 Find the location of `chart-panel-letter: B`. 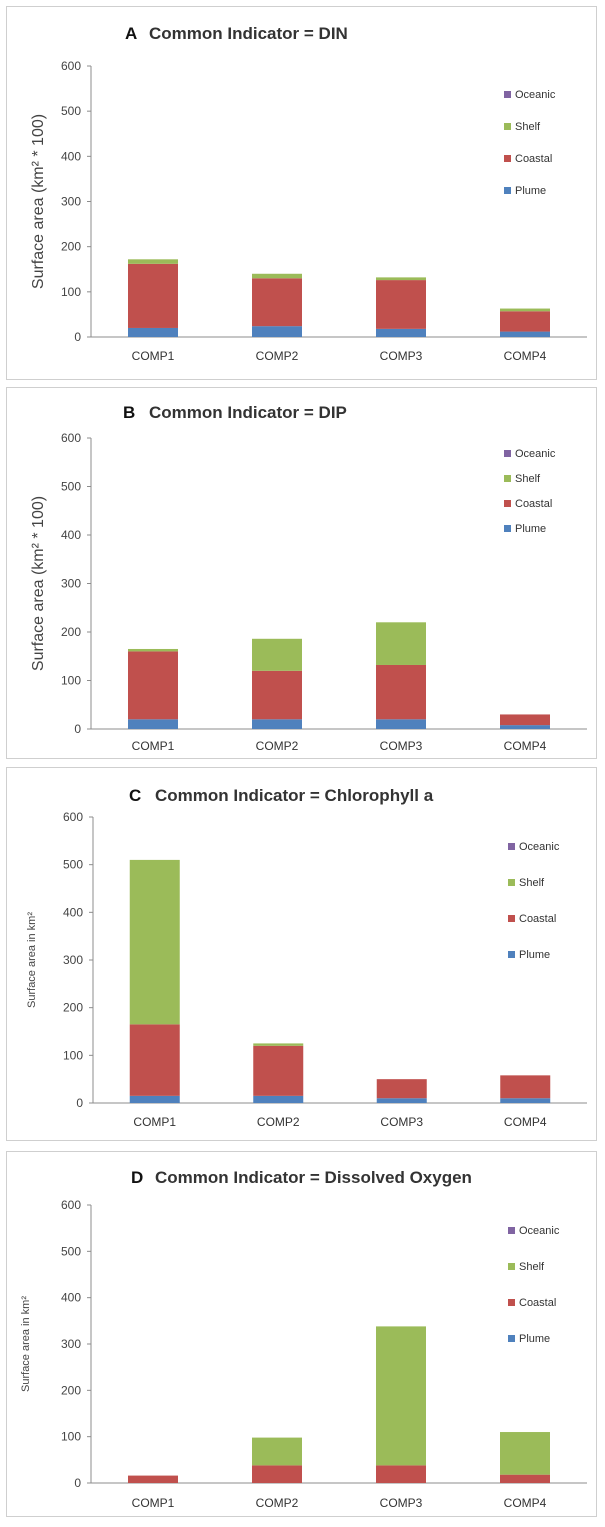

chart-panel-letter: B is located at coordinates (129, 412).